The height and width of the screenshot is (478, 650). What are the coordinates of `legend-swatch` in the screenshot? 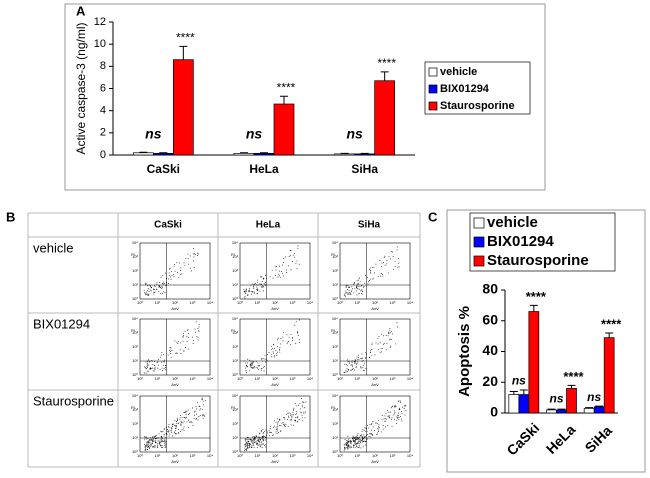 It's located at (433, 89).